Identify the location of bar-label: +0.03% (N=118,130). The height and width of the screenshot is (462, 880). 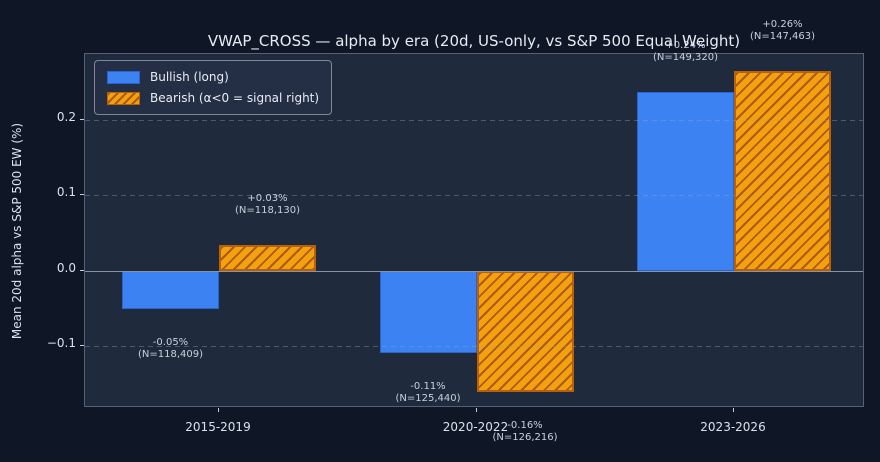
(267, 205).